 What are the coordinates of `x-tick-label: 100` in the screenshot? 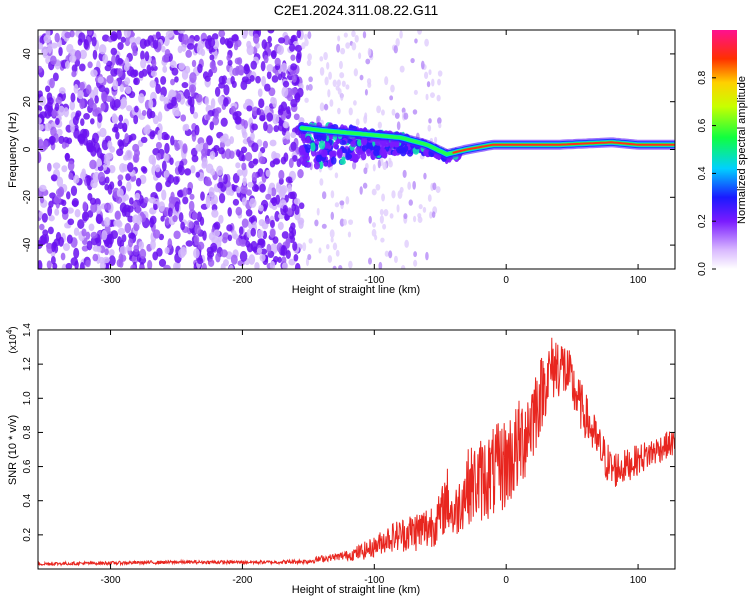 It's located at (638, 580).